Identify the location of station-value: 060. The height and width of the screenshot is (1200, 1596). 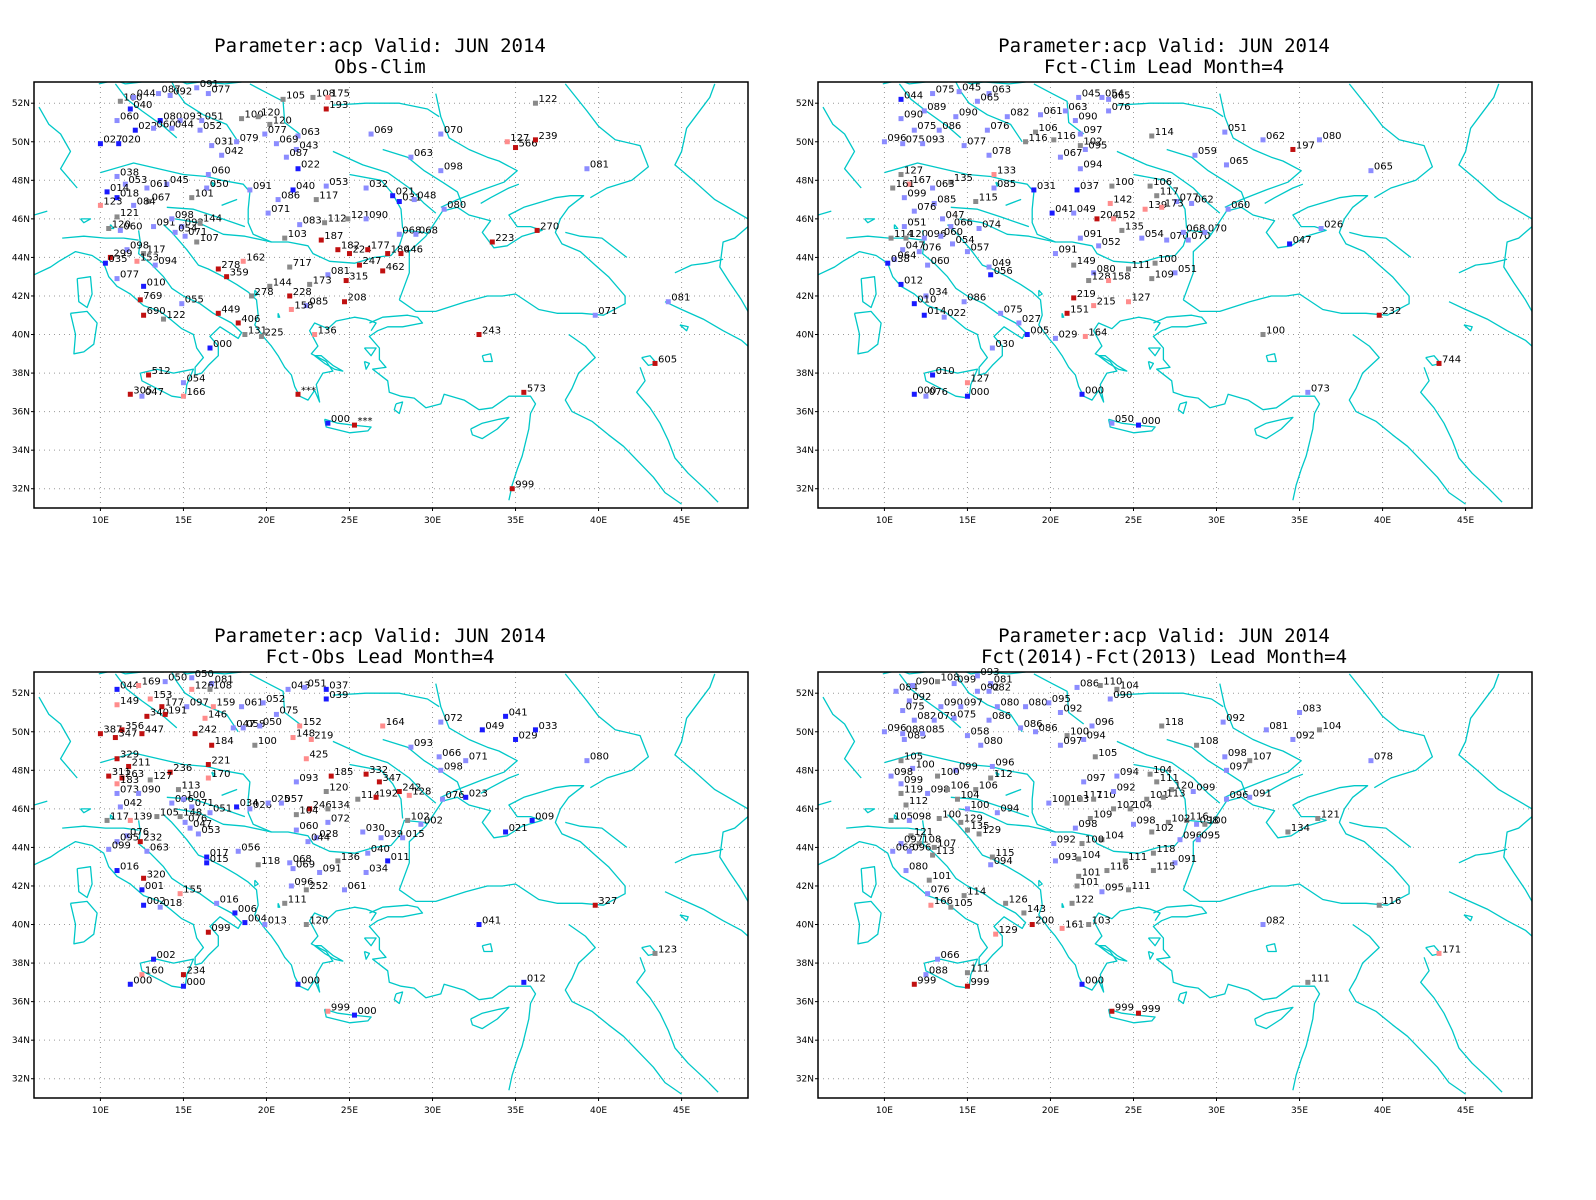
(953, 232).